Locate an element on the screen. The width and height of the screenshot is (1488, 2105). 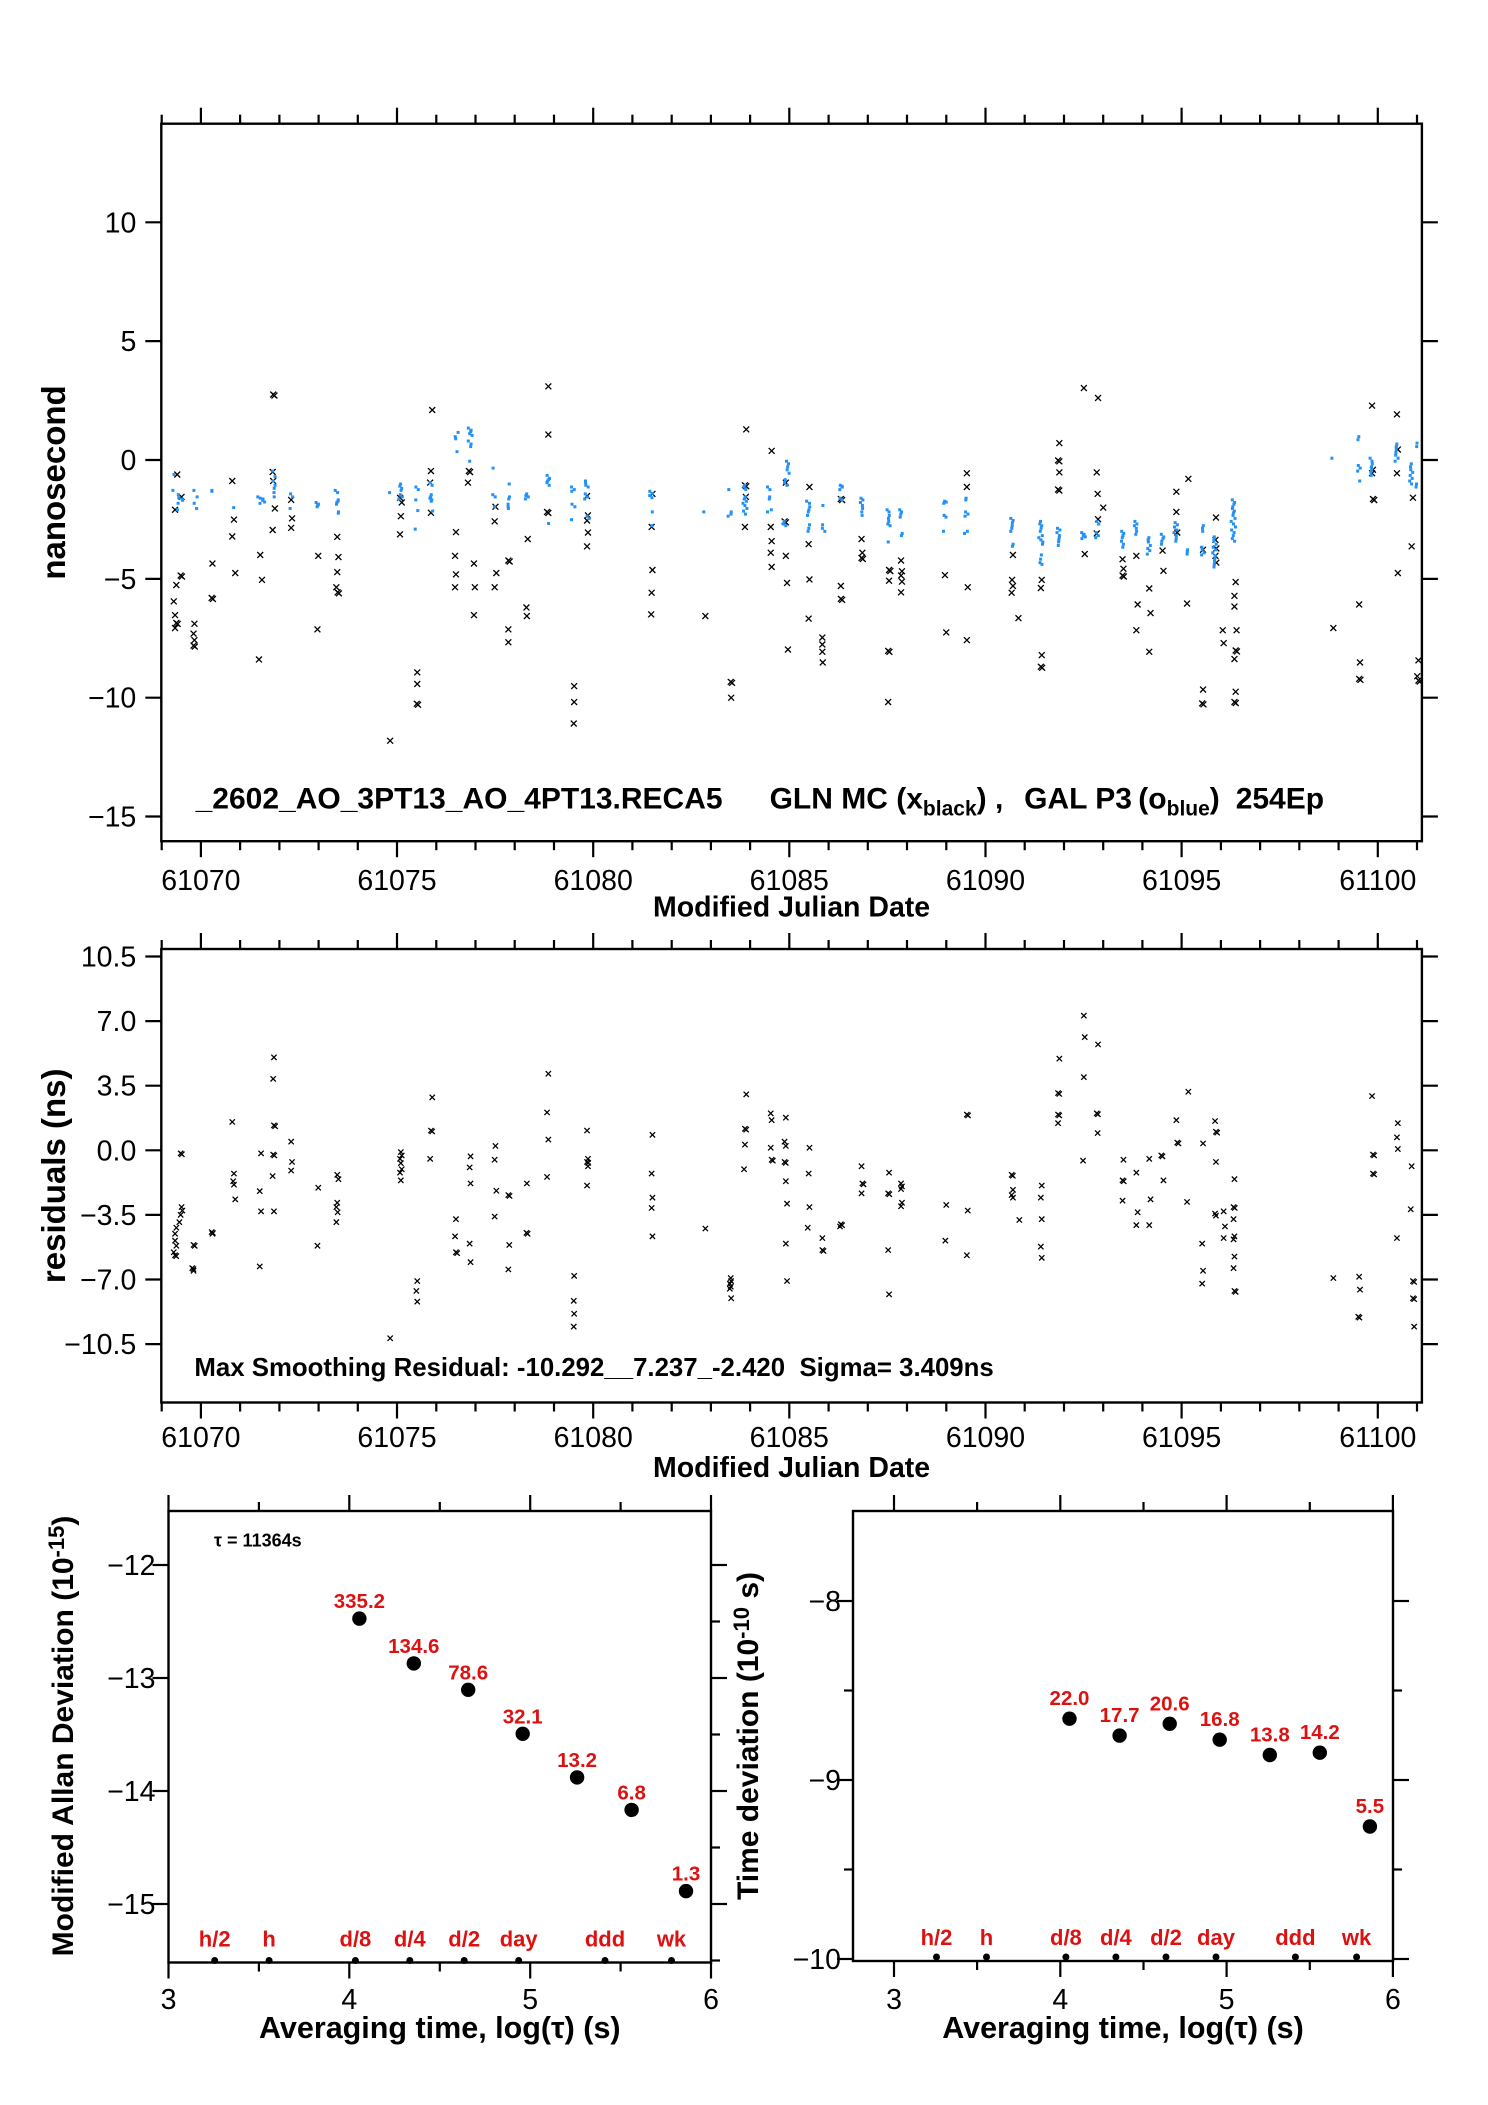
svg-text: 0 is located at coordinates (128, 461).